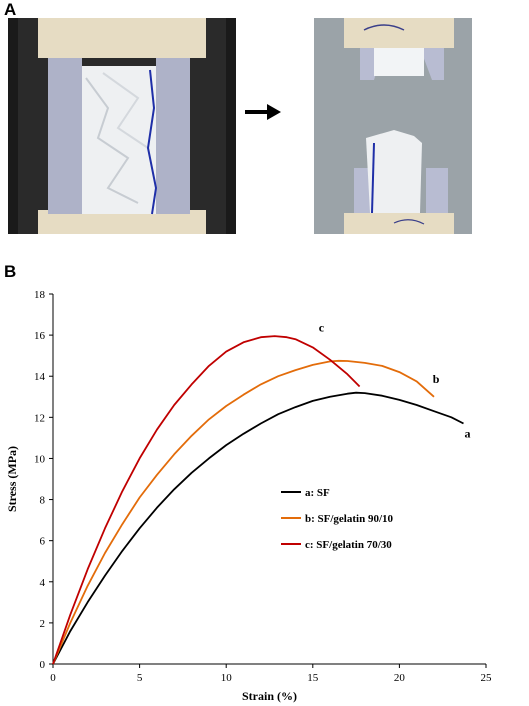 The width and height of the screenshot is (529, 706). I want to click on legend-label-c: c: SF/gelatin 70/30, so click(348, 545).